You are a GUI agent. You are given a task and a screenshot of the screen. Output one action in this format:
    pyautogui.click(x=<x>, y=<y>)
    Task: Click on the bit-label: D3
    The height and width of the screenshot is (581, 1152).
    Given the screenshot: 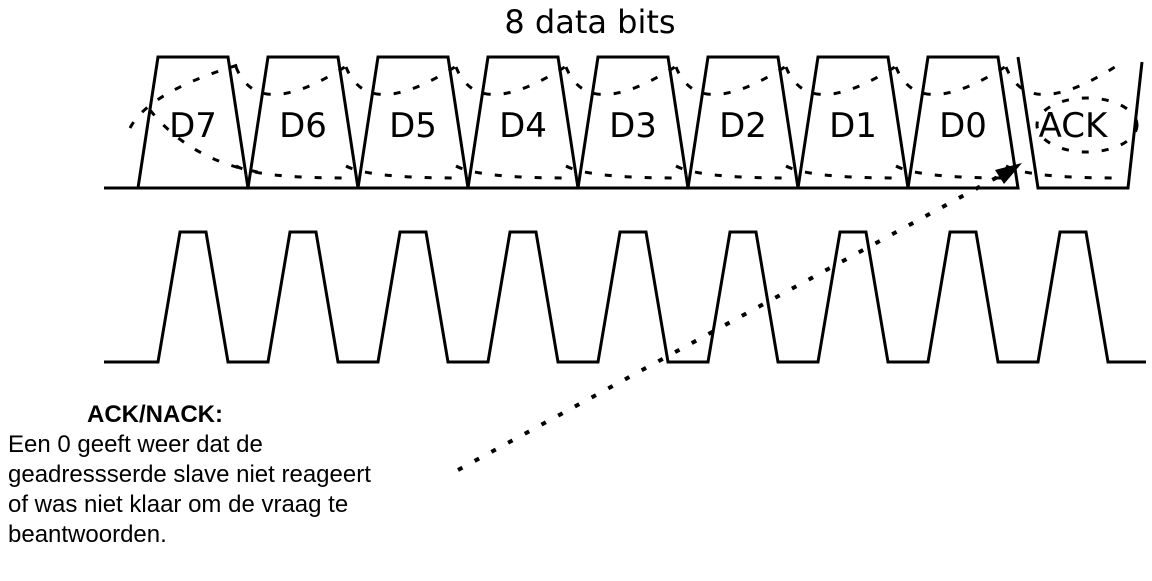 What is the action you would take?
    pyautogui.click(x=633, y=126)
    